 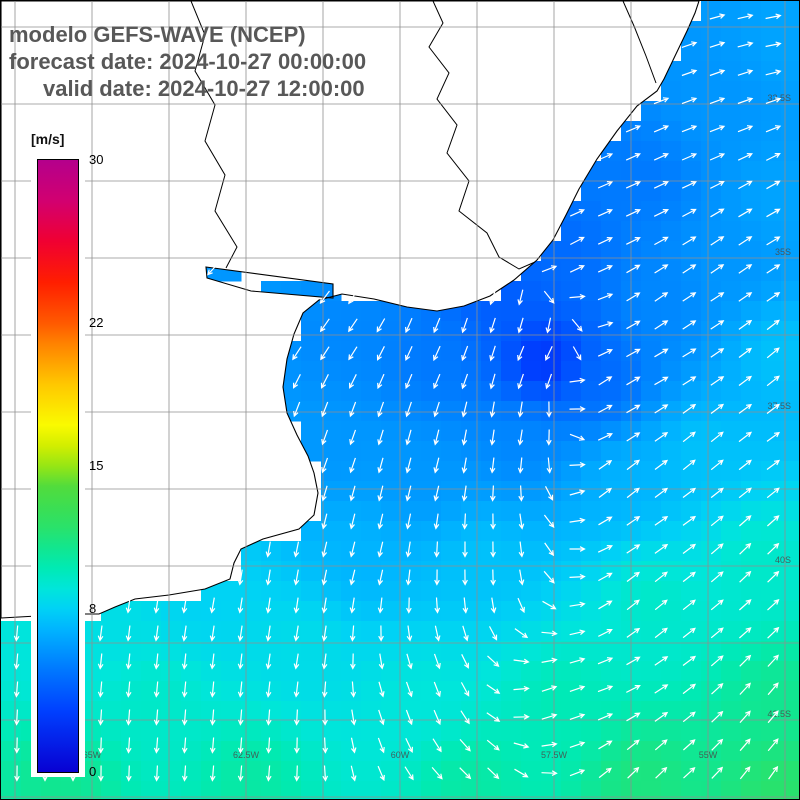 I want to click on colorbar-gradient, so click(x=58, y=466).